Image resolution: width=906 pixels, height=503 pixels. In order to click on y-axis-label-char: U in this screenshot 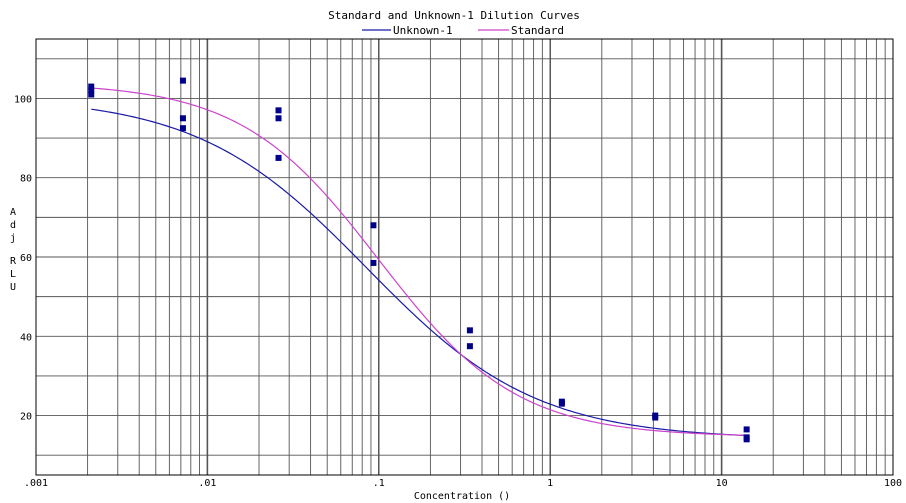, I will do `click(13, 287)`.